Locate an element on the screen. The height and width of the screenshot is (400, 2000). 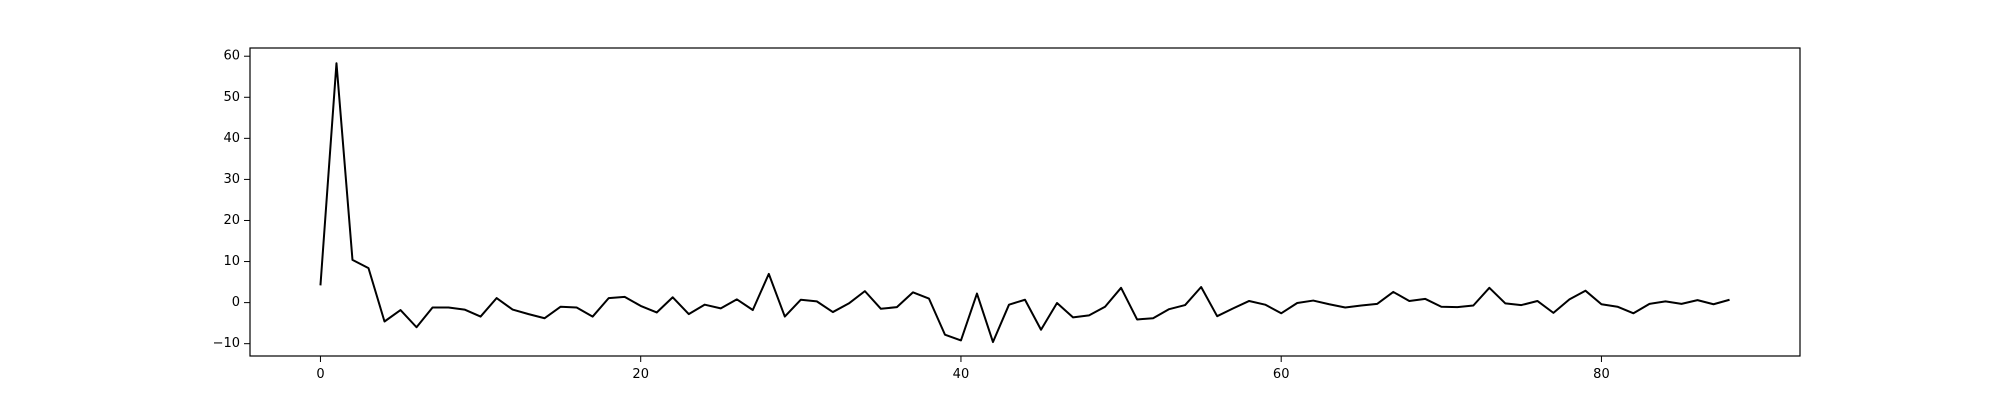
x-axis: 0 20 40 60 80 is located at coordinates (963, 369).